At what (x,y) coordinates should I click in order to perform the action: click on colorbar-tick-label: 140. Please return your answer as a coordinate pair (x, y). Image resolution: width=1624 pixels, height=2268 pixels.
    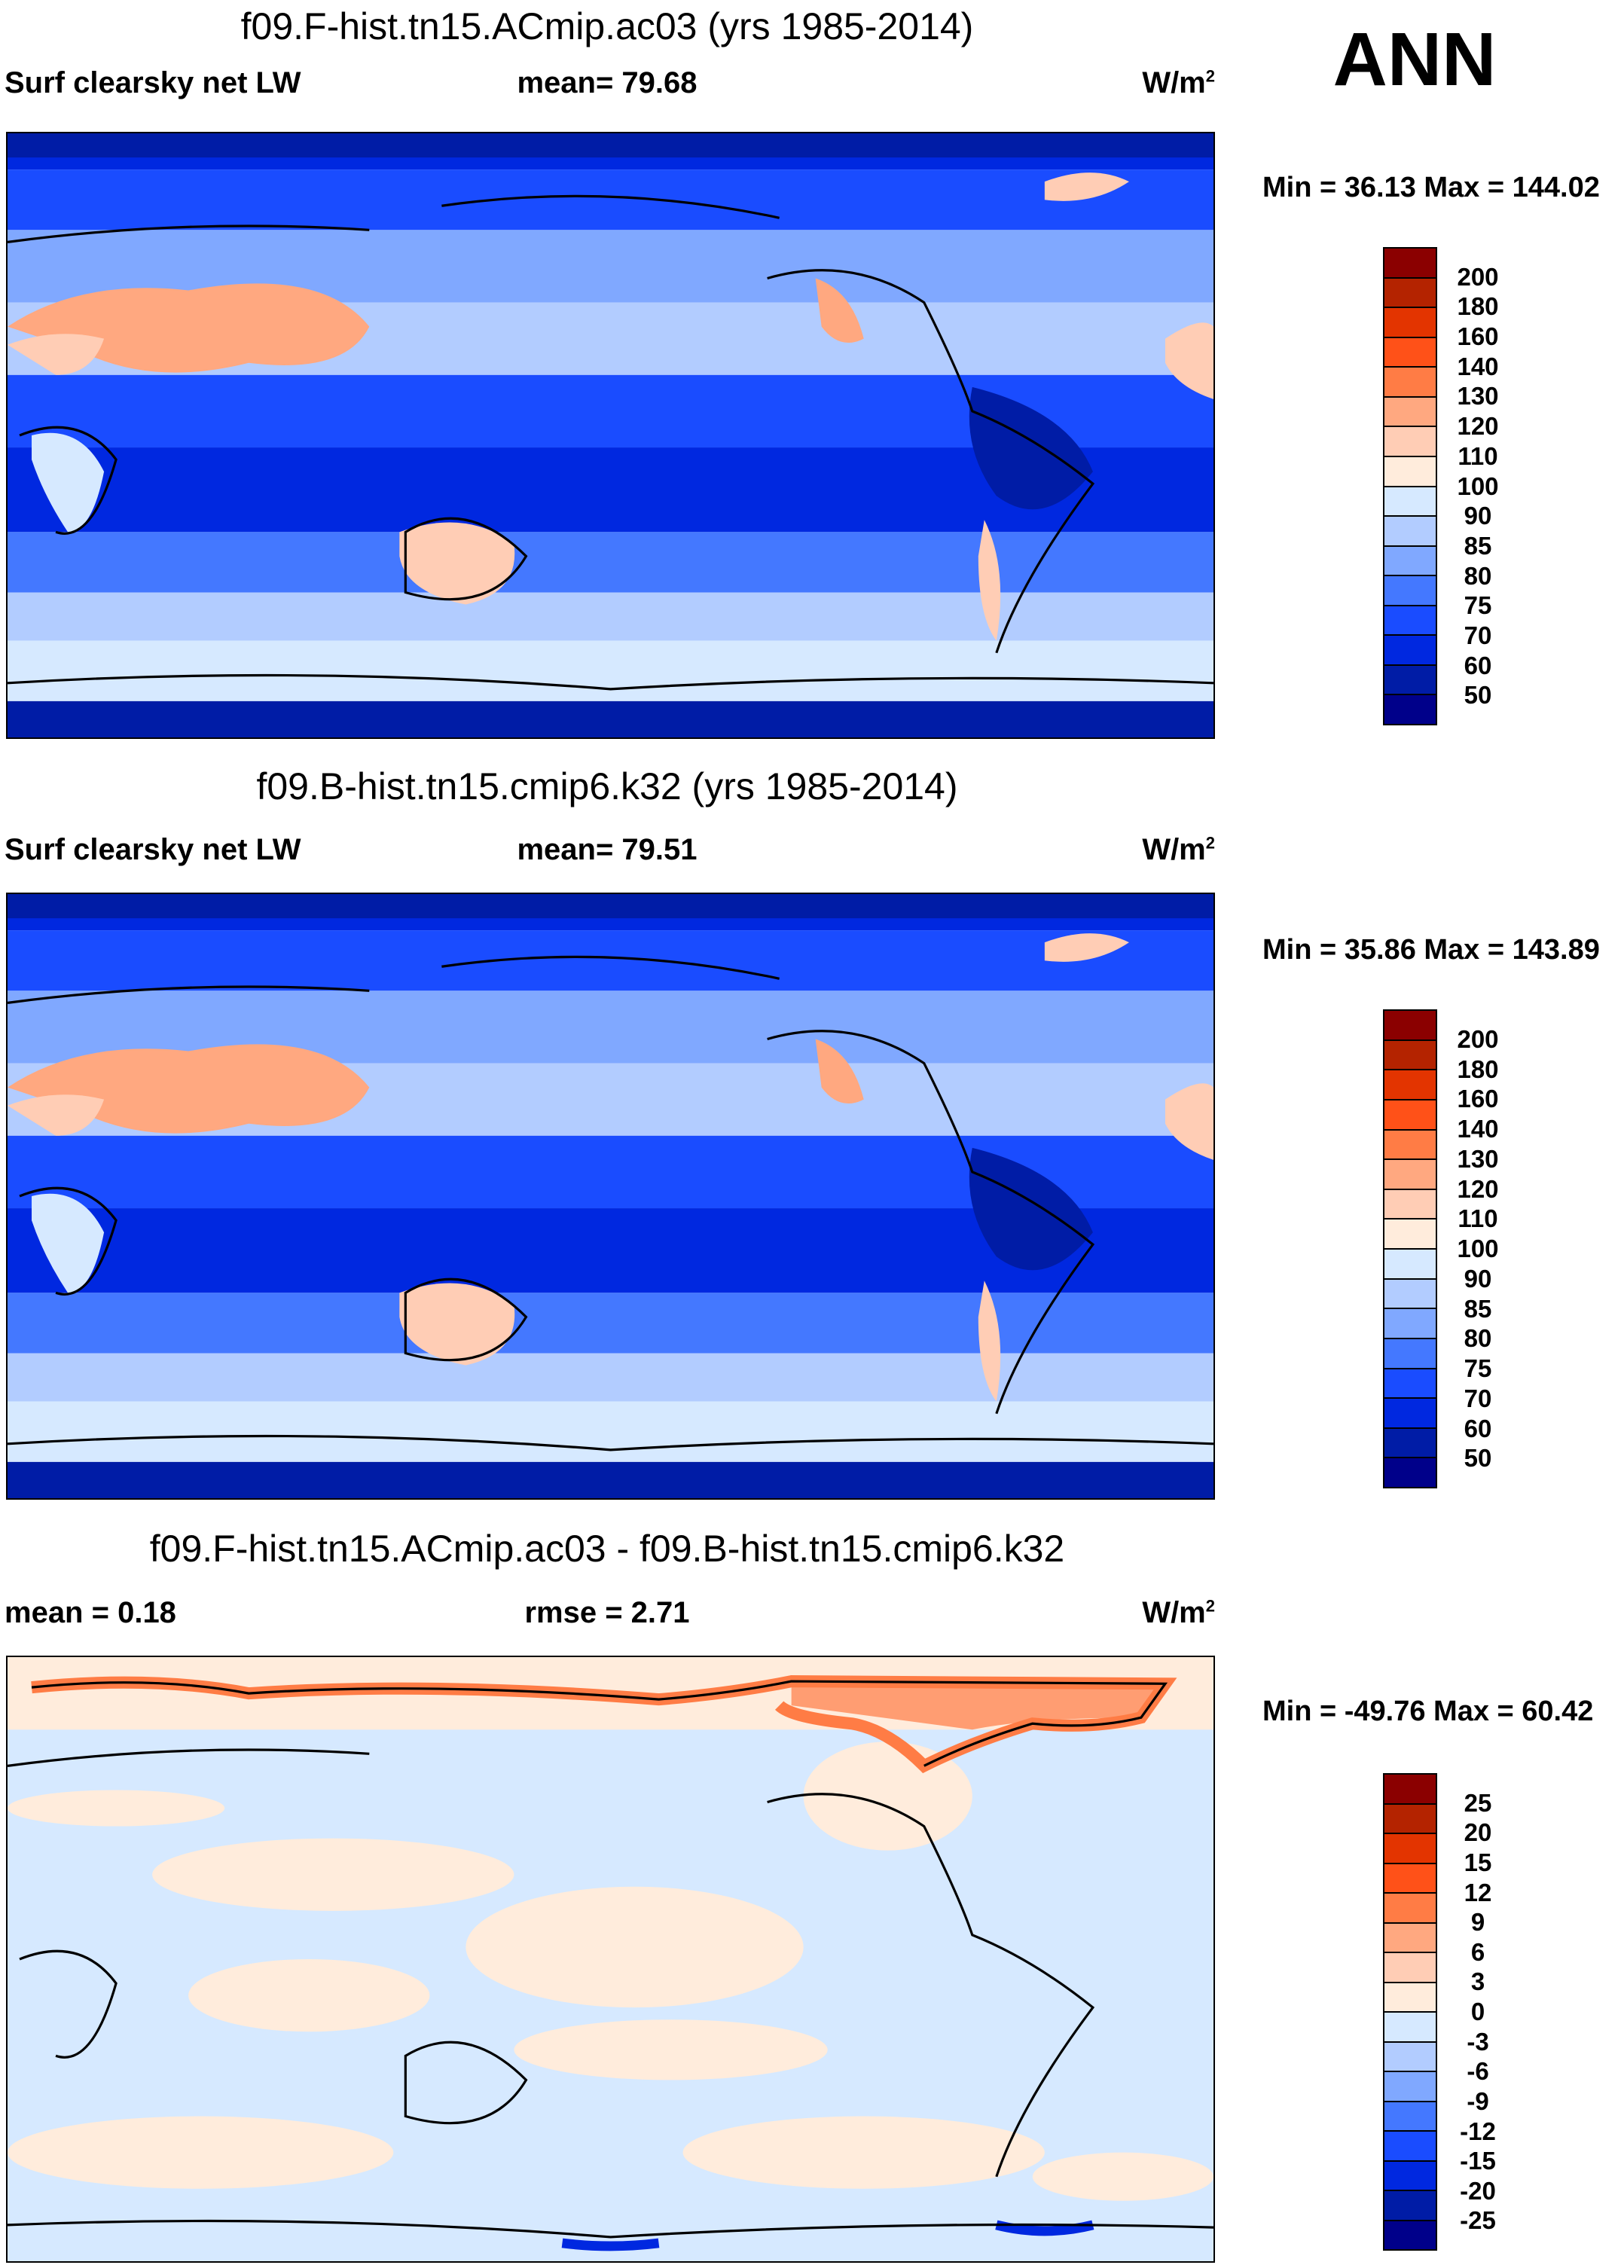
    Looking at the image, I should click on (1478, 366).